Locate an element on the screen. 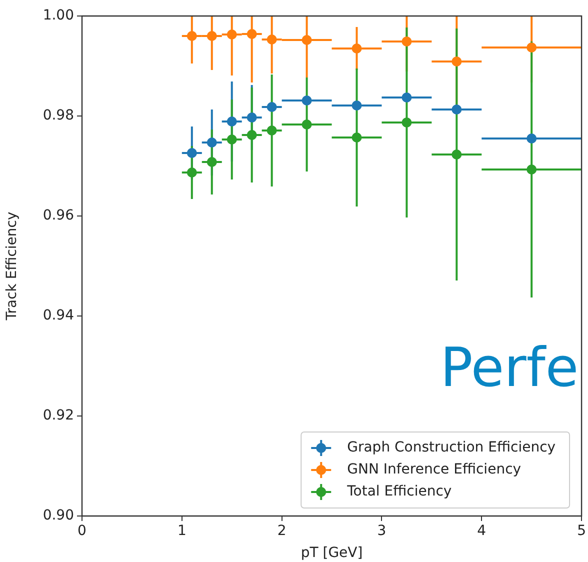 Image resolution: width=588 pixels, height=562 pixels. y-tick-label: 0.92 is located at coordinates (58, 416).